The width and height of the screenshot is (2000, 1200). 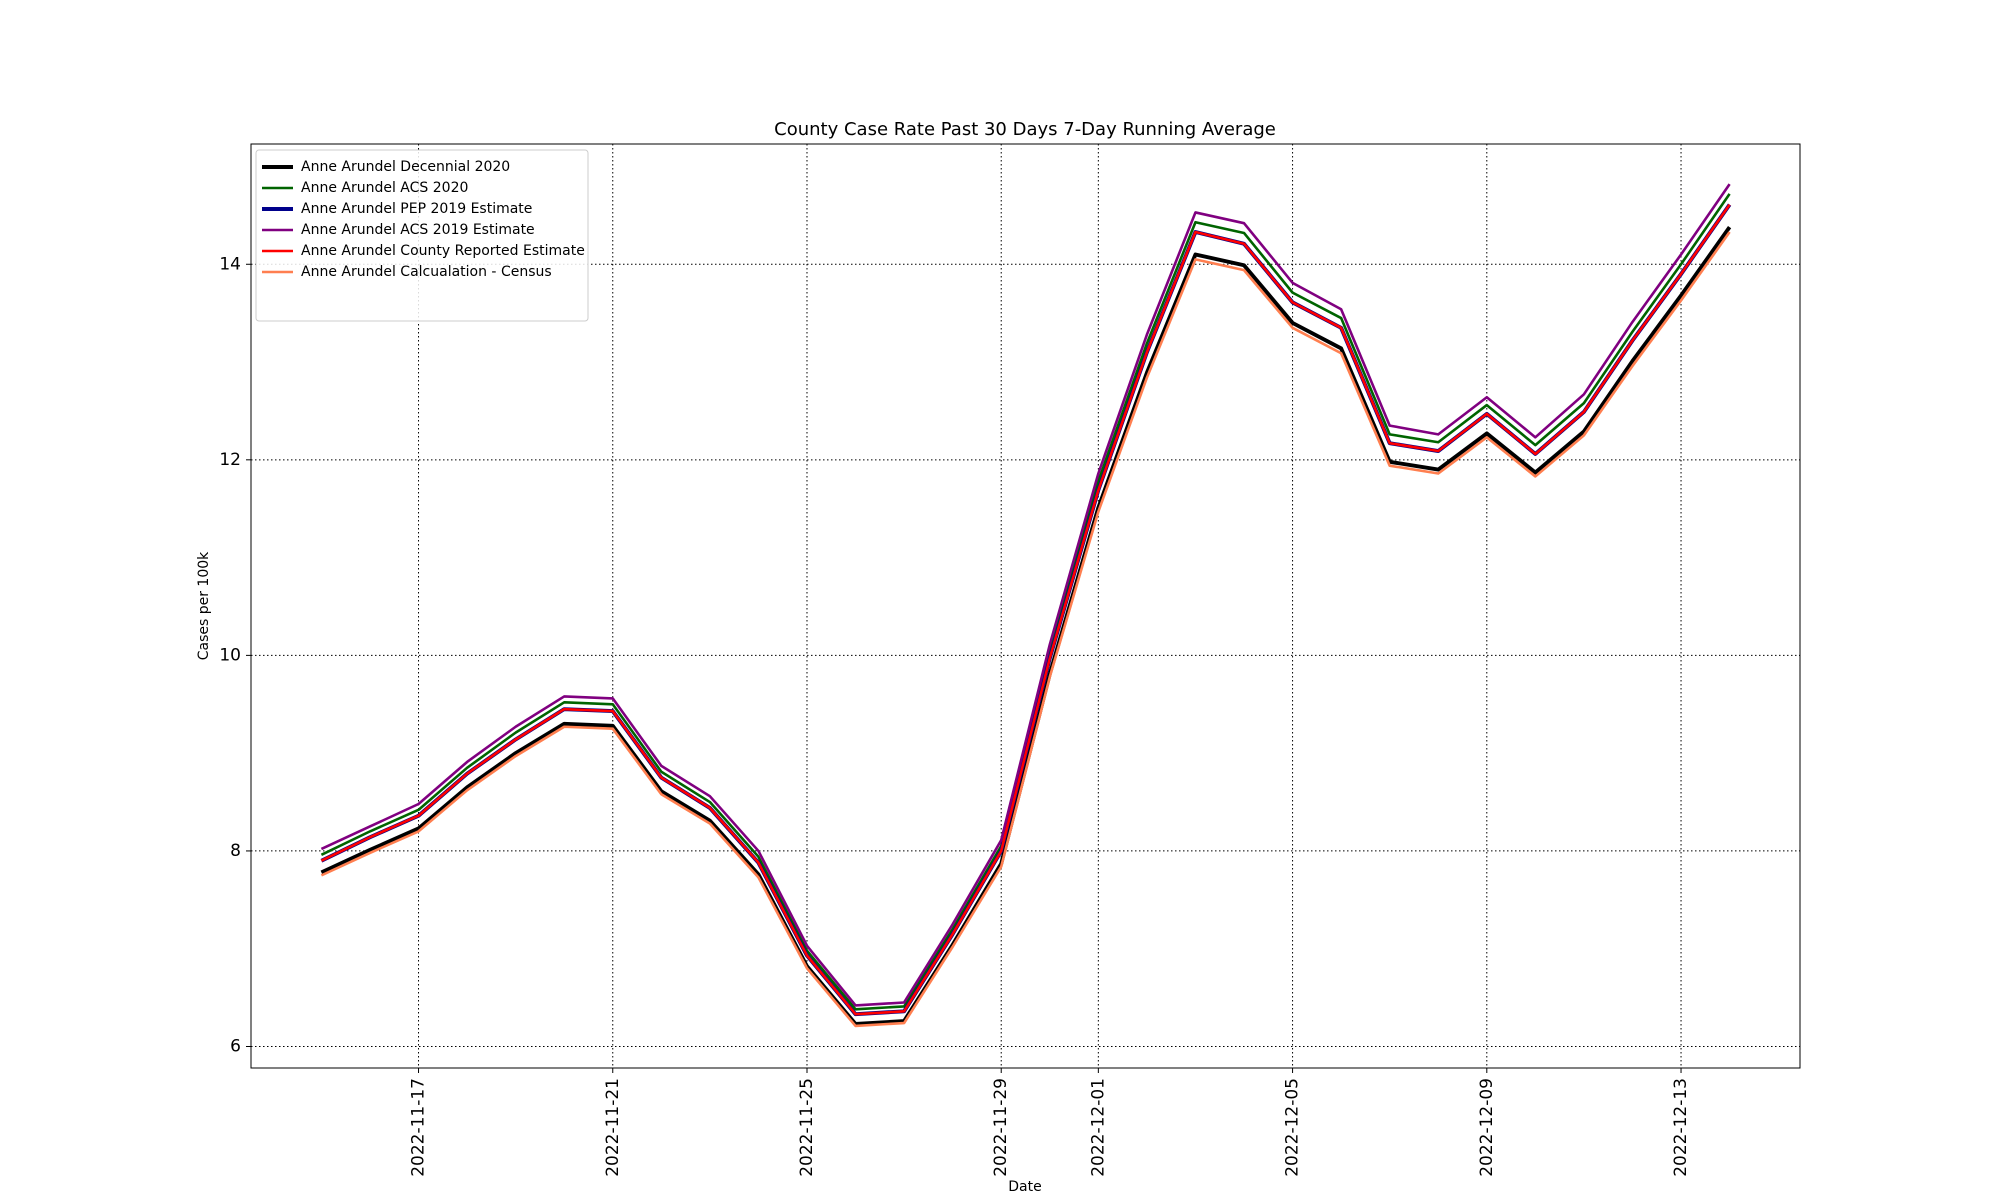 I want to click on legend-label: Anne Arundel PEP 2019 Estimate, so click(x=416, y=209).